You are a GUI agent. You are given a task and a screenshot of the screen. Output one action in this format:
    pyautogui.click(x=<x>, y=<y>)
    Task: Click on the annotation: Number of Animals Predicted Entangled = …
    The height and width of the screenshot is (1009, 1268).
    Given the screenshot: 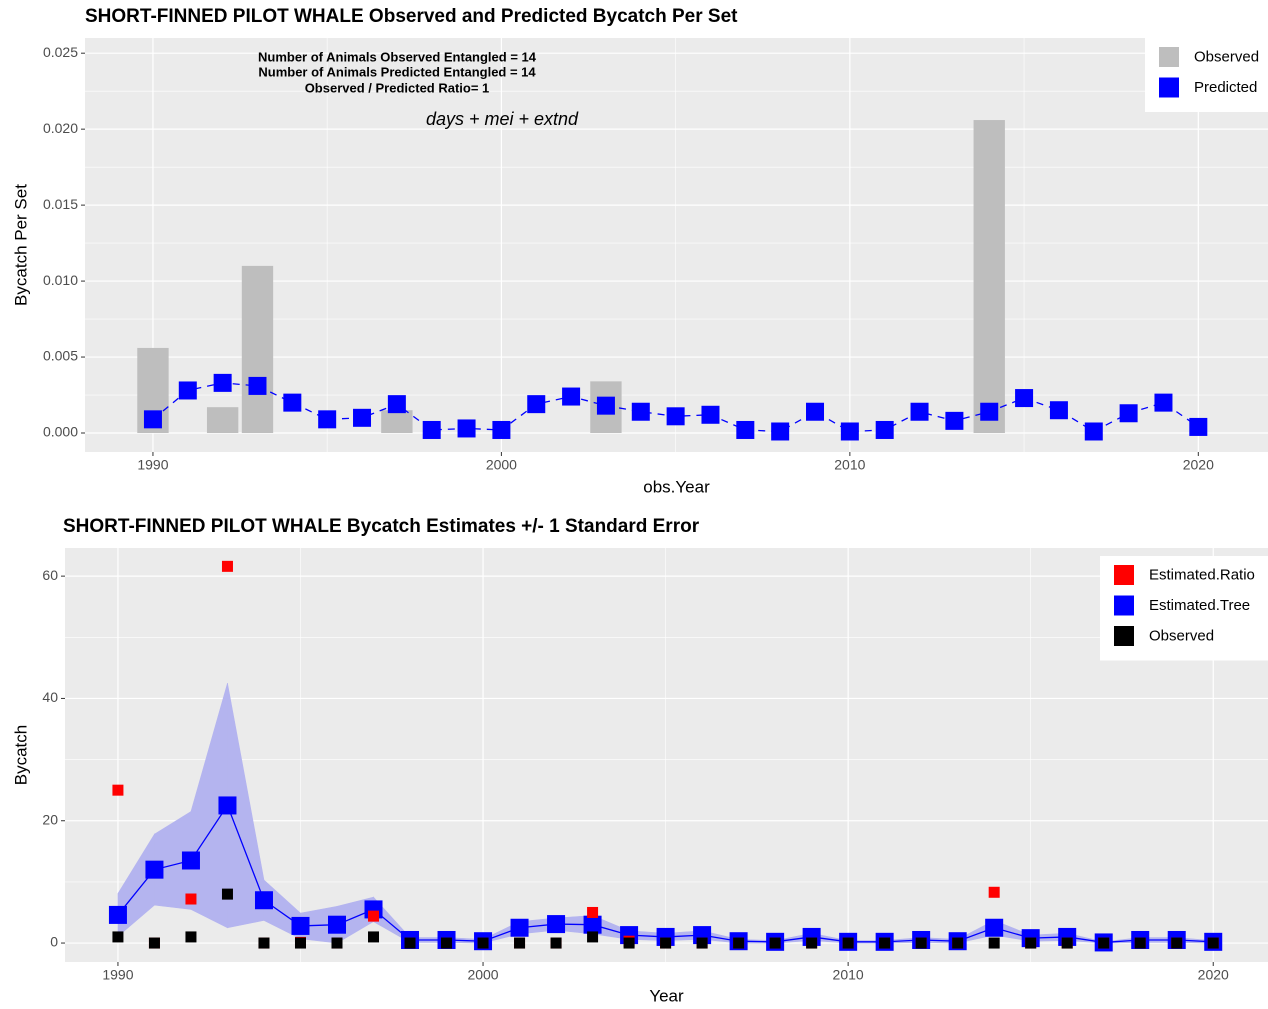 What is the action you would take?
    pyautogui.click(x=397, y=71)
    